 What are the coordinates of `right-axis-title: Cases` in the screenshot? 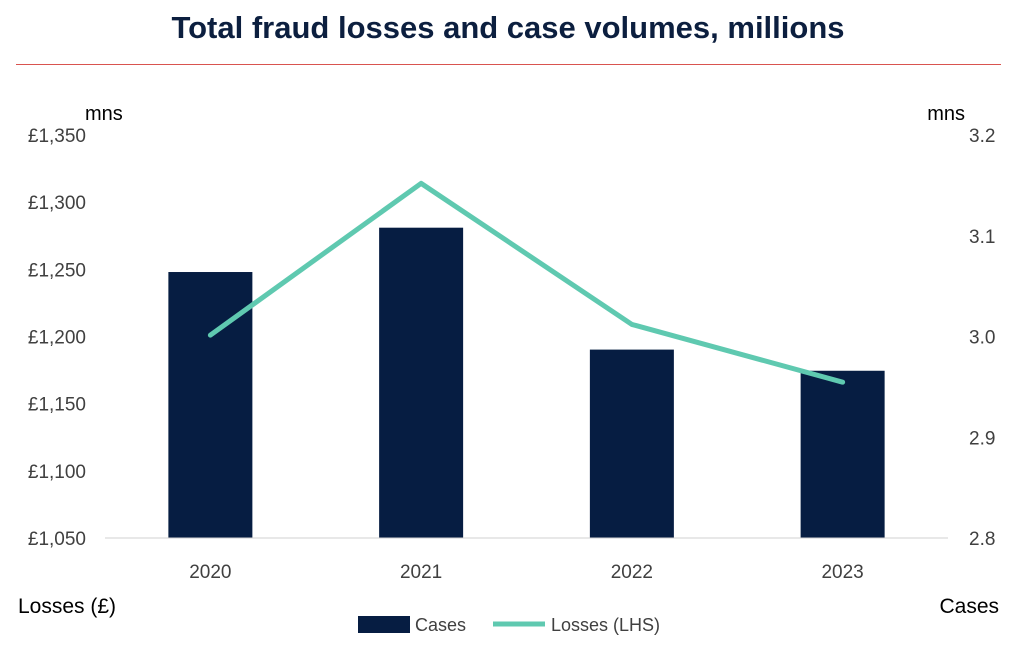 It's located at (969, 606).